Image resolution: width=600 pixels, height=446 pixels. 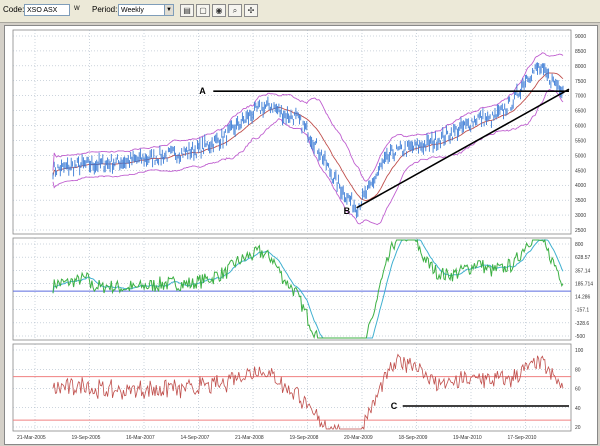 What do you see at coordinates (86, 438) in the screenshot?
I see `x-tick-label: 19-Sep-2005` at bounding box center [86, 438].